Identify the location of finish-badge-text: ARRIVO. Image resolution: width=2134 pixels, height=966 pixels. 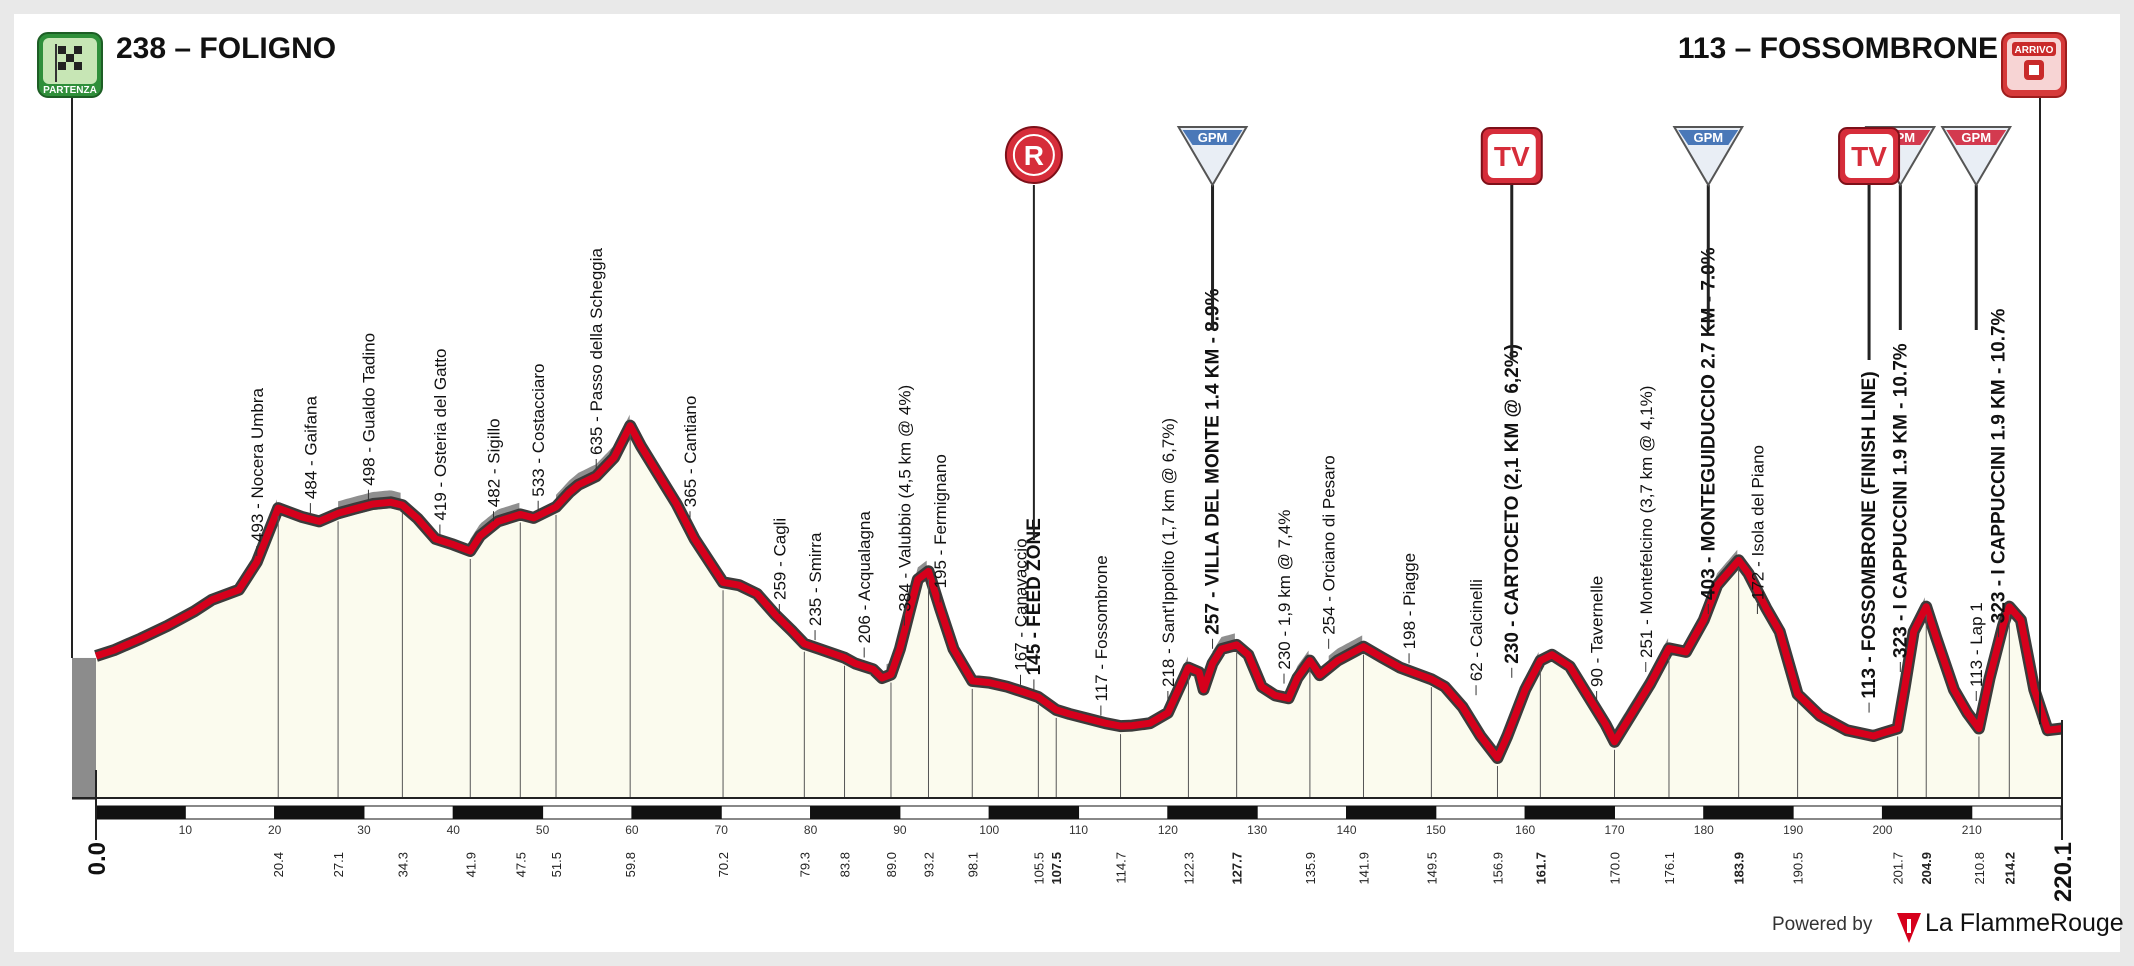
(2034, 50).